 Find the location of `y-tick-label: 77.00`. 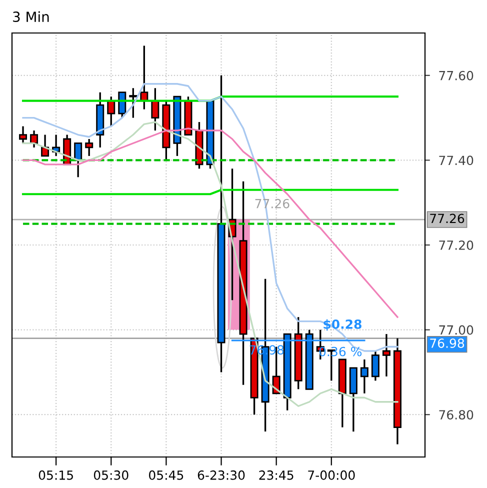

y-tick-label: 77.00 is located at coordinates (456, 330).